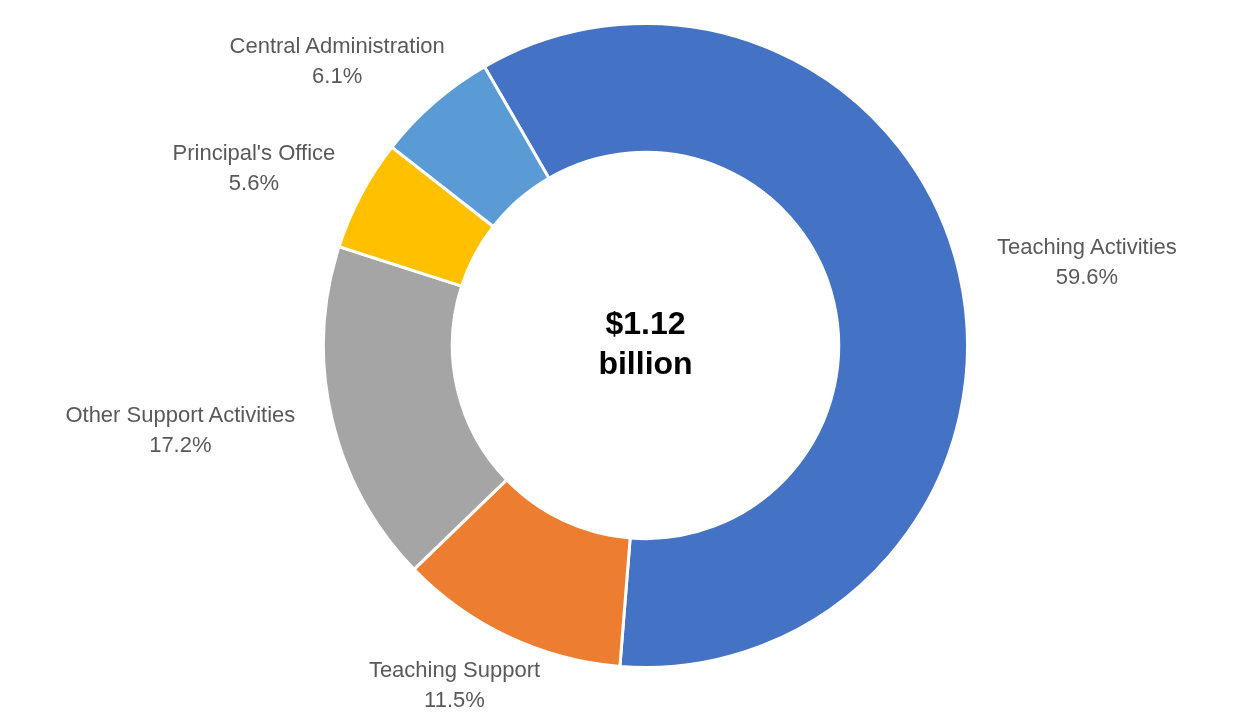 The height and width of the screenshot is (727, 1238). I want to click on slice-label: Principal's Office, so click(254, 153).